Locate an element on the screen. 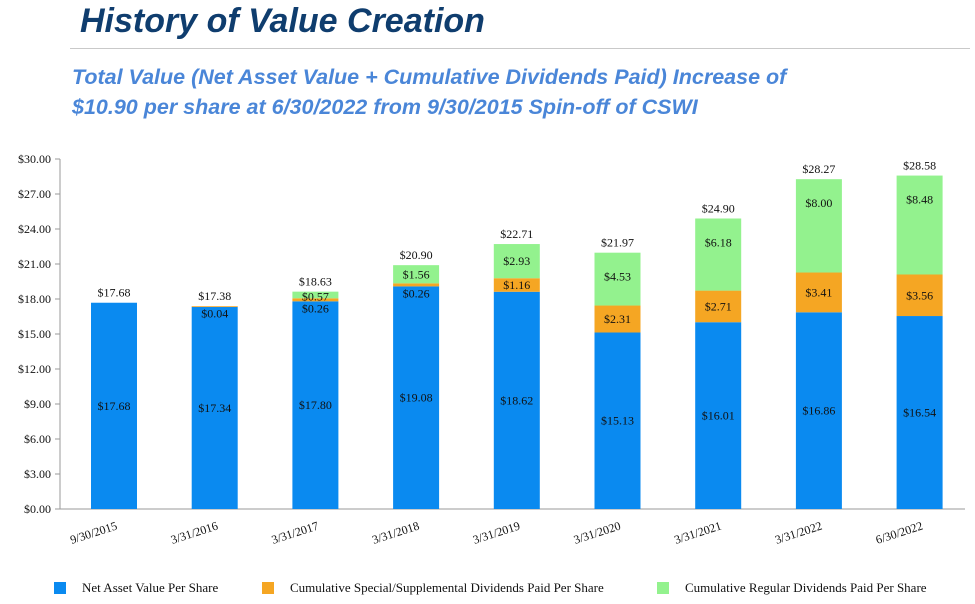 Image resolution: width=975 pixels, height=604 pixels. data-label-regular: $1.56 is located at coordinates (416, 274).